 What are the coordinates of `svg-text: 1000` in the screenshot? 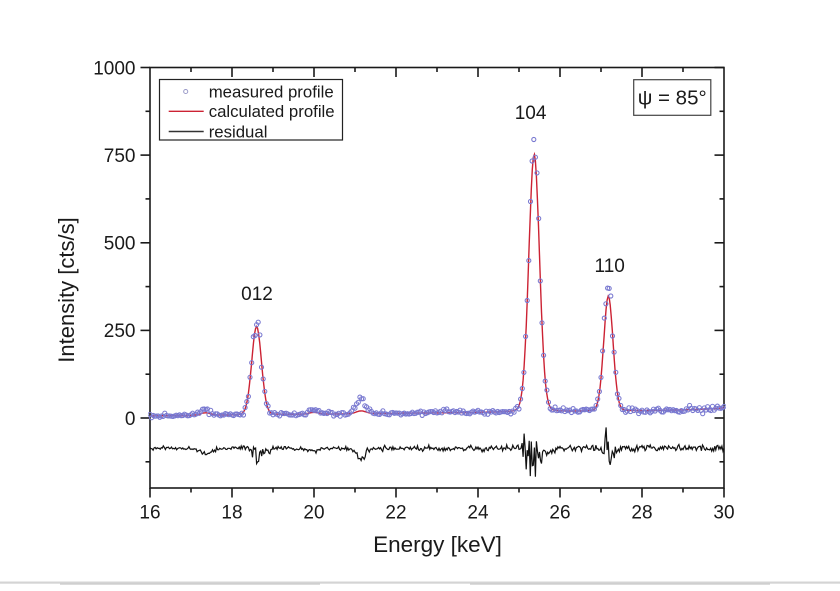 It's located at (114, 68).